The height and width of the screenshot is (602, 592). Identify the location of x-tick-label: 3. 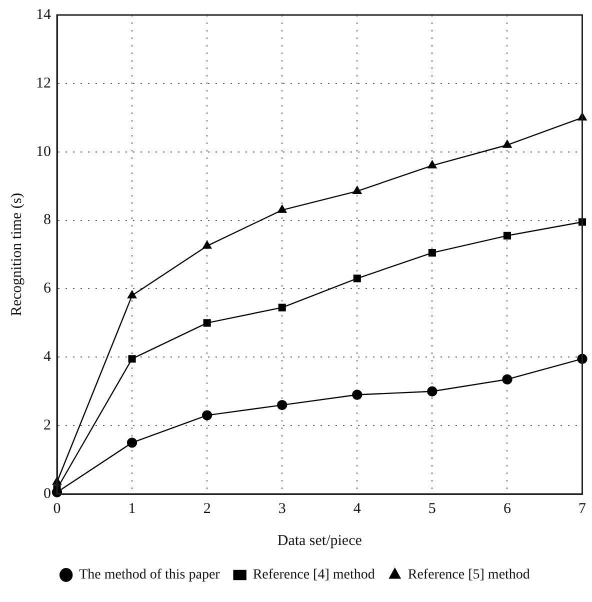
(282, 508).